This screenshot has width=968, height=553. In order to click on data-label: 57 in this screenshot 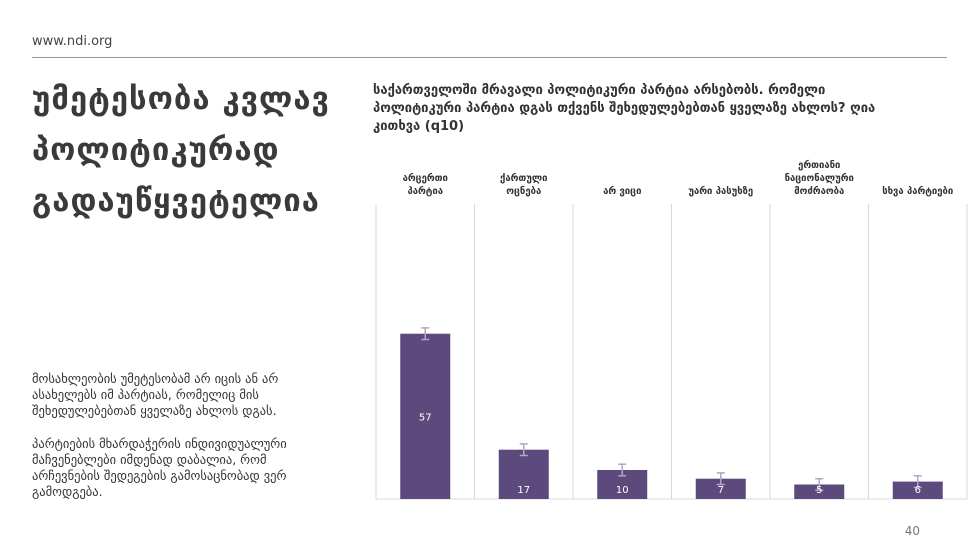, I will do `click(425, 417)`.